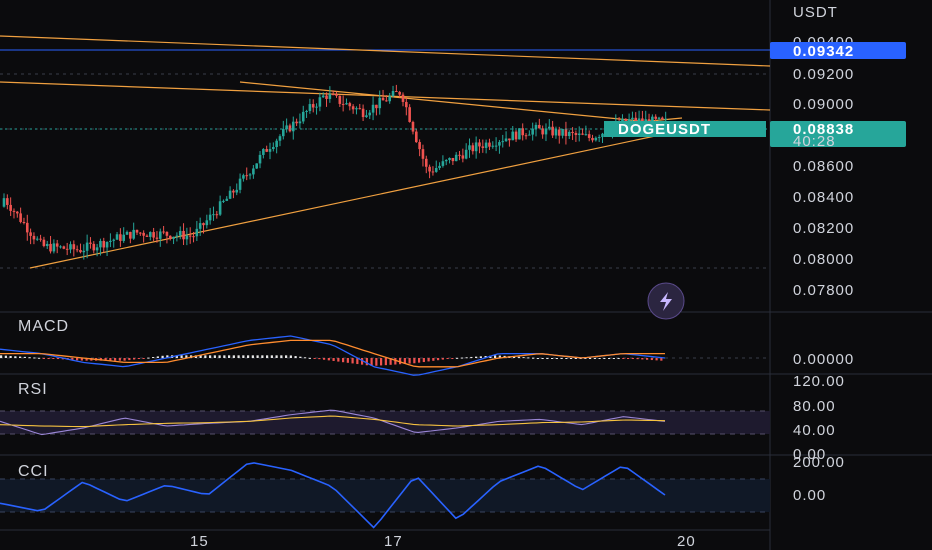 The width and height of the screenshot is (932, 550). What do you see at coordinates (838, 134) in the screenshot?
I see `last-price-tag` at bounding box center [838, 134].